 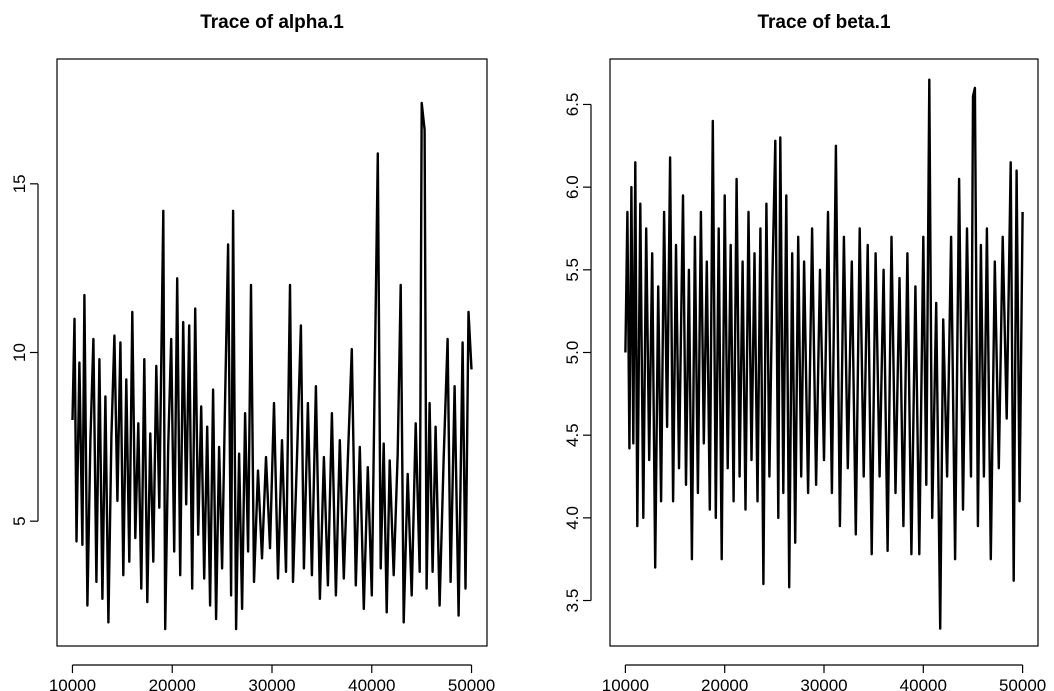 What do you see at coordinates (19, 352) in the screenshot?
I see `chart-1-y-tick-label: 10` at bounding box center [19, 352].